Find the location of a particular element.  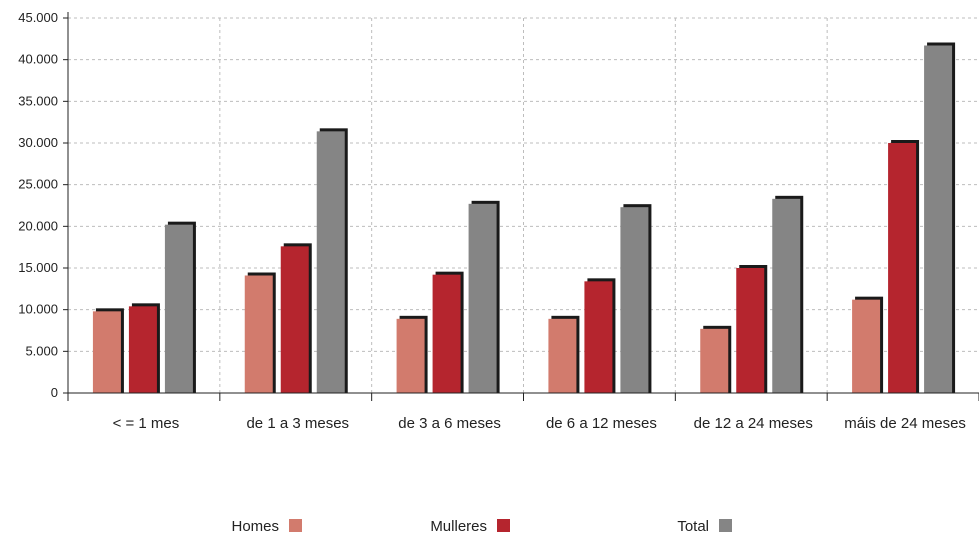

legend: Homes Mulleres Total is located at coordinates (481, 526).